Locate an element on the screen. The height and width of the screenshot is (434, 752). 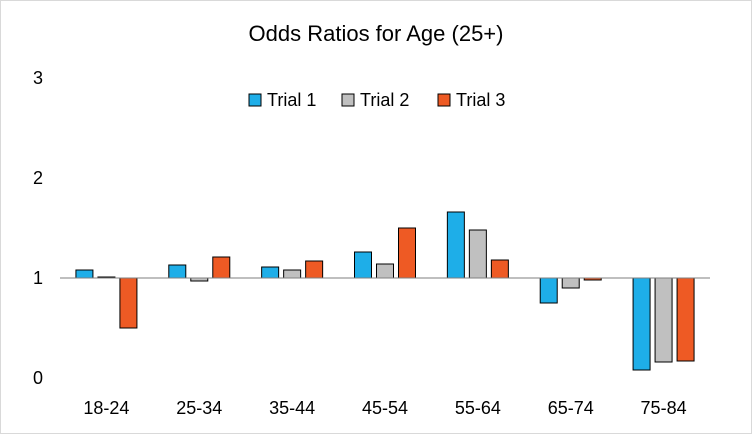
legend-label: Trial 1 is located at coordinates (291, 100).